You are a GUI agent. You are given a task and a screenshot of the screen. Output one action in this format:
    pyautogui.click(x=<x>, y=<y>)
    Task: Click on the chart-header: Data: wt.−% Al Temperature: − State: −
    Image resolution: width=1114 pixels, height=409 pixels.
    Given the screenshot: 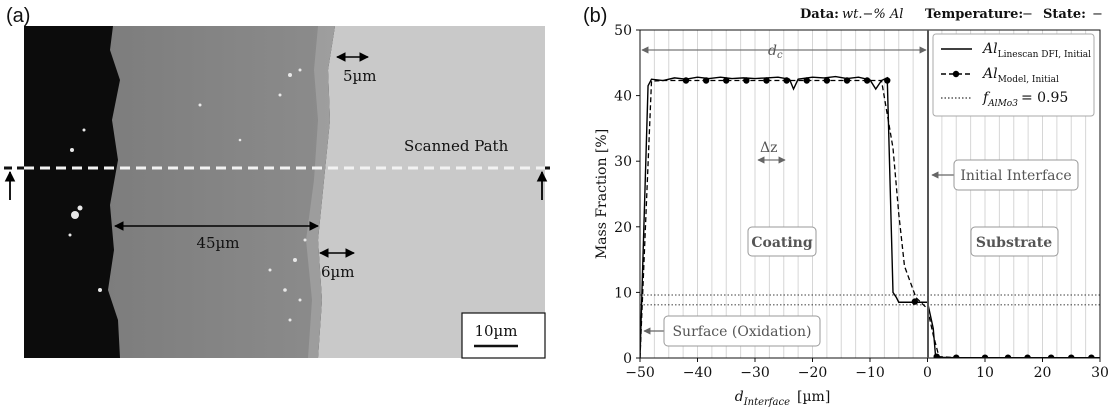 What is the action you would take?
    pyautogui.click(x=951, y=14)
    